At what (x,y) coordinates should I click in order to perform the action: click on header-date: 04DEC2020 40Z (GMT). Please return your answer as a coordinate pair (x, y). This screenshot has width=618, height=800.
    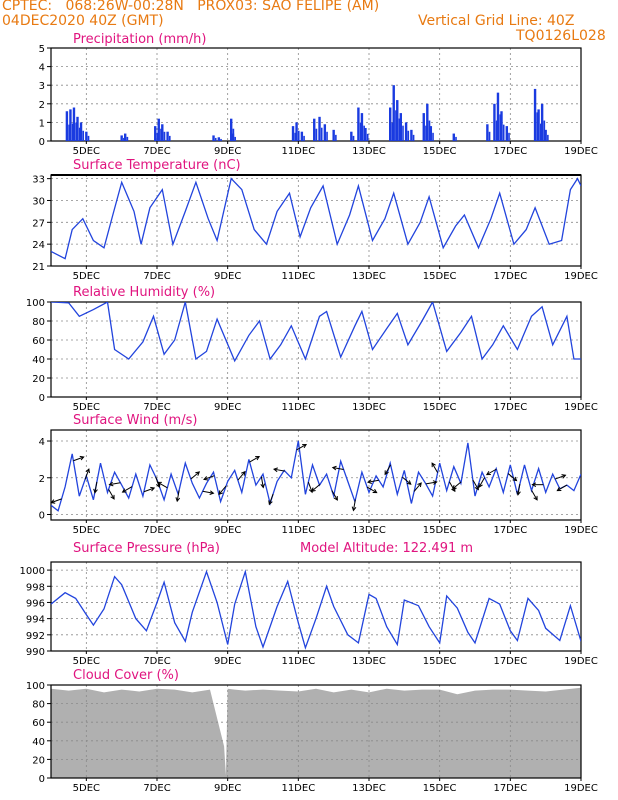
    Looking at the image, I should click on (83, 21).